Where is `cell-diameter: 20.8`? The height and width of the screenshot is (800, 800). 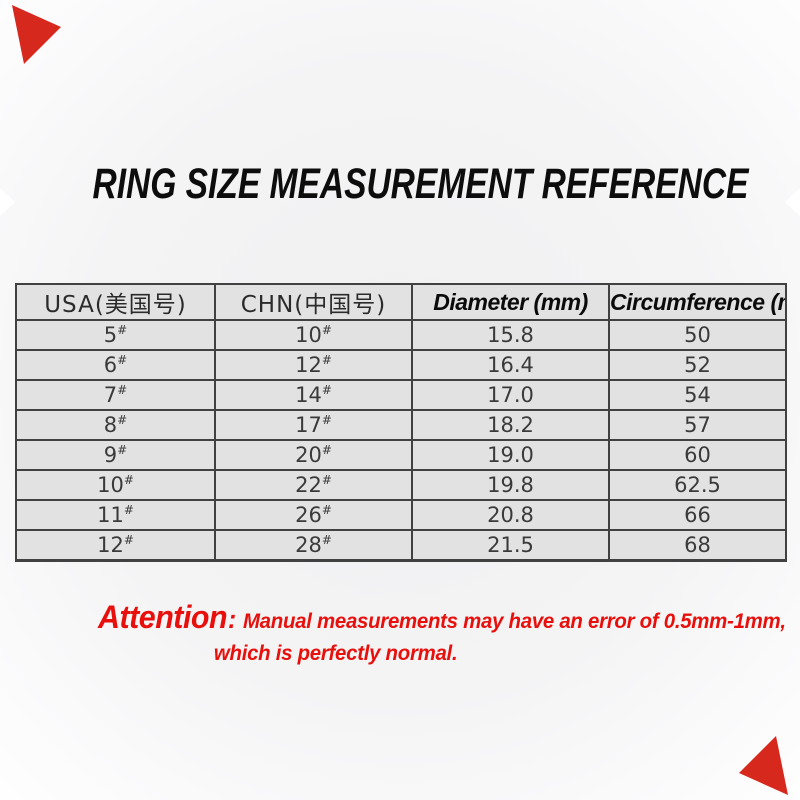 cell-diameter: 20.8 is located at coordinates (510, 515).